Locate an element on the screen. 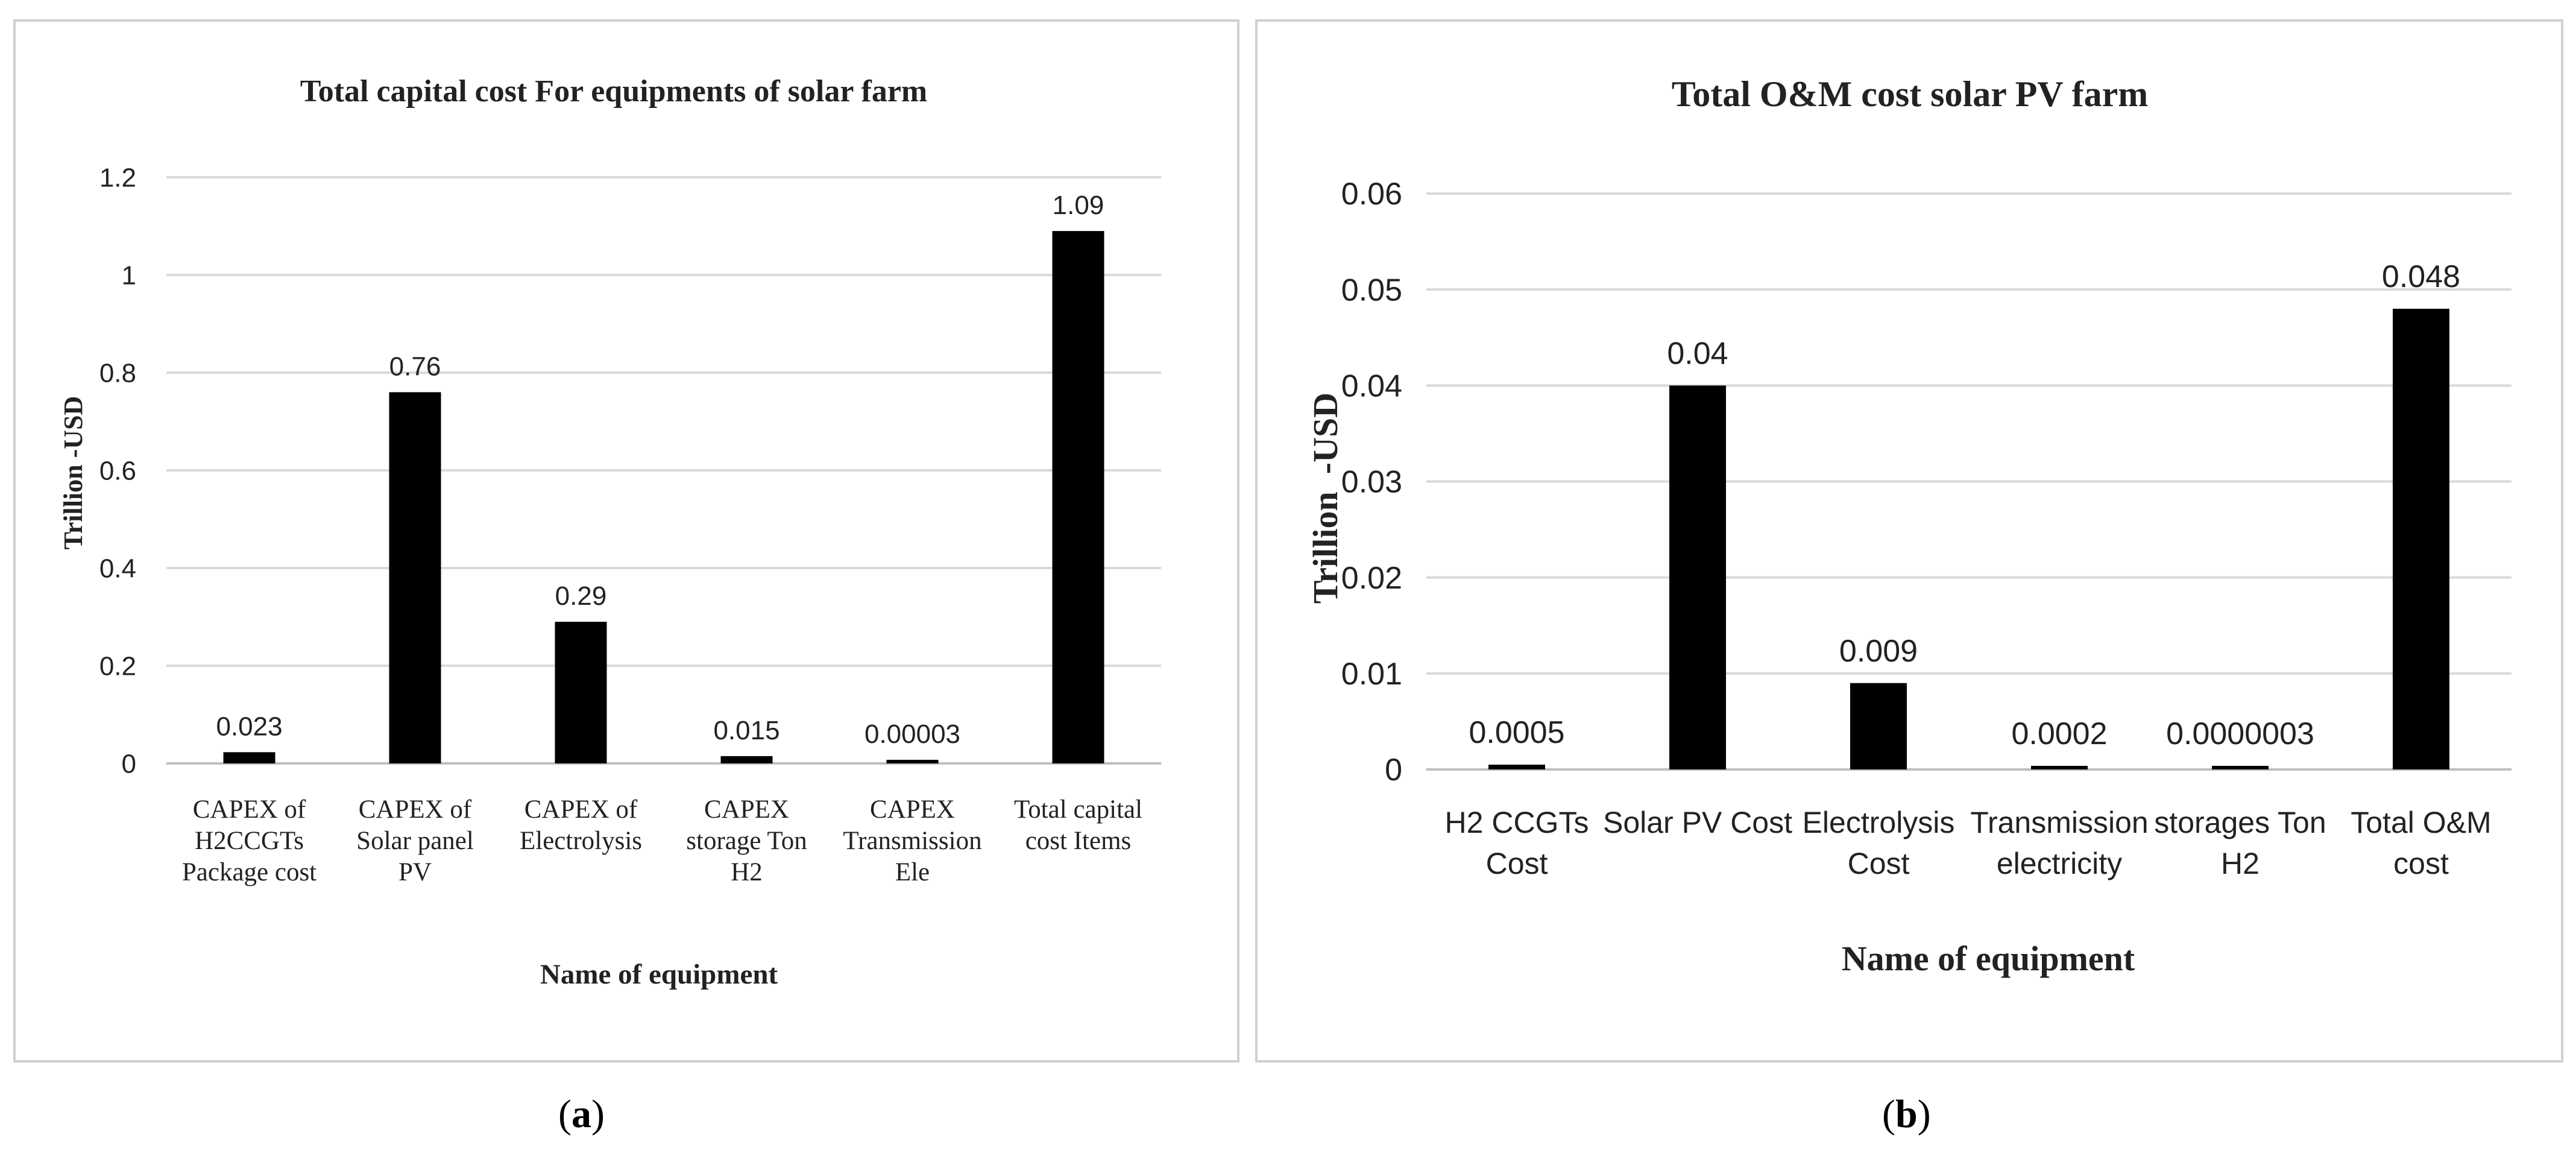  data-label: 0.023 is located at coordinates (249, 726).